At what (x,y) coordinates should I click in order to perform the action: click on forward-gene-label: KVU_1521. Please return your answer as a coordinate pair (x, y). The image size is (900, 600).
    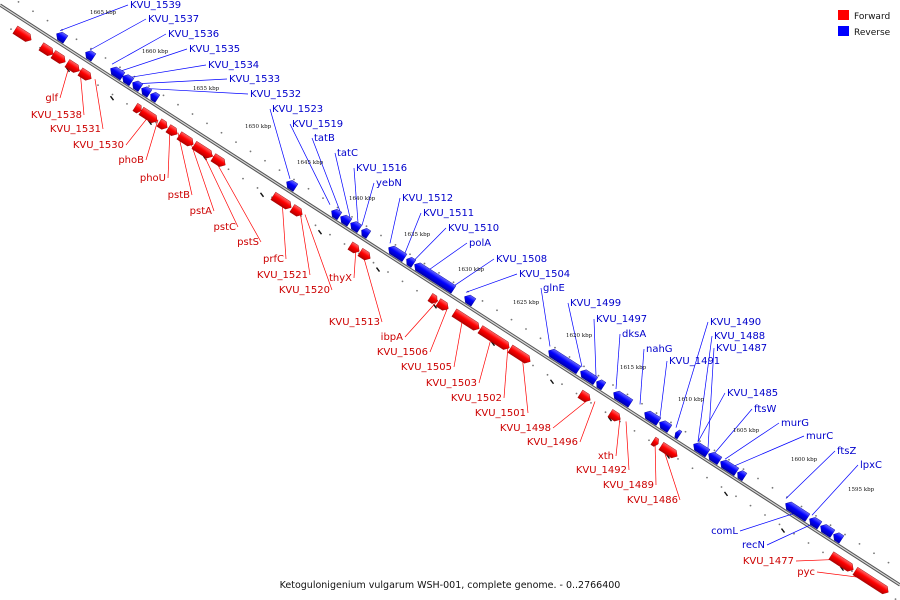
    Looking at the image, I should click on (282, 275).